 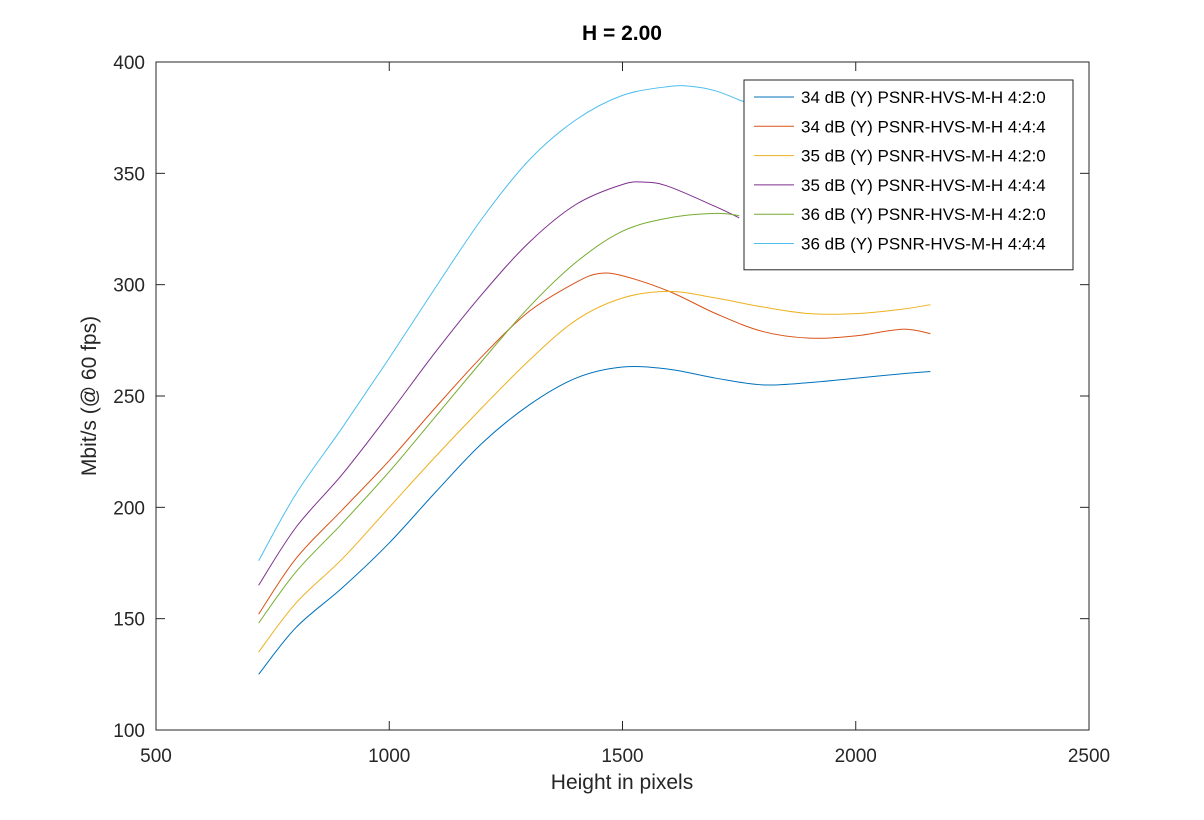 What do you see at coordinates (1089, 756) in the screenshot?
I see `x-tick-label: 2500` at bounding box center [1089, 756].